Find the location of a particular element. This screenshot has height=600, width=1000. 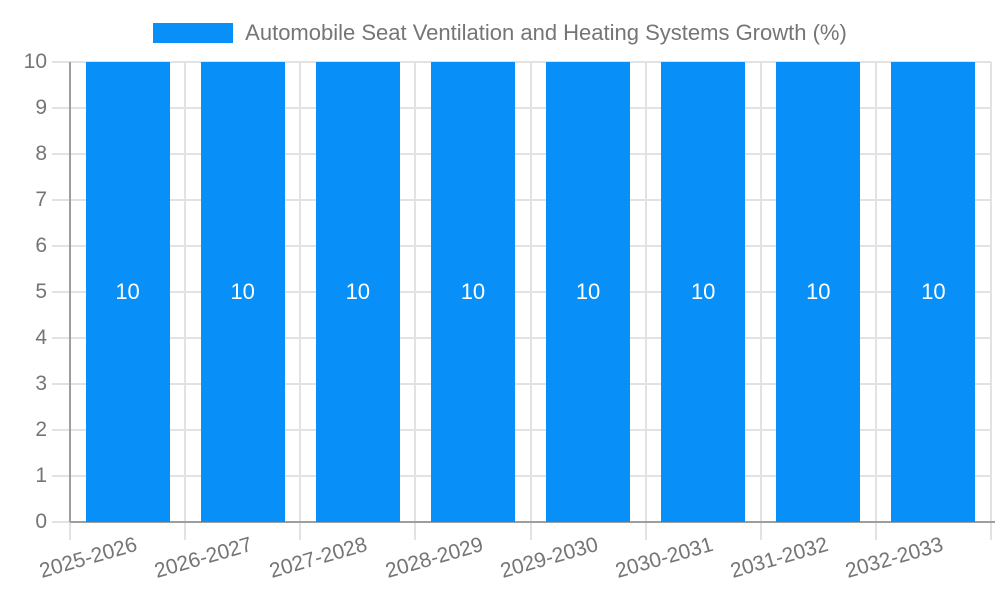

x-axis-tick-label: 2025-2026 is located at coordinates (88, 558).